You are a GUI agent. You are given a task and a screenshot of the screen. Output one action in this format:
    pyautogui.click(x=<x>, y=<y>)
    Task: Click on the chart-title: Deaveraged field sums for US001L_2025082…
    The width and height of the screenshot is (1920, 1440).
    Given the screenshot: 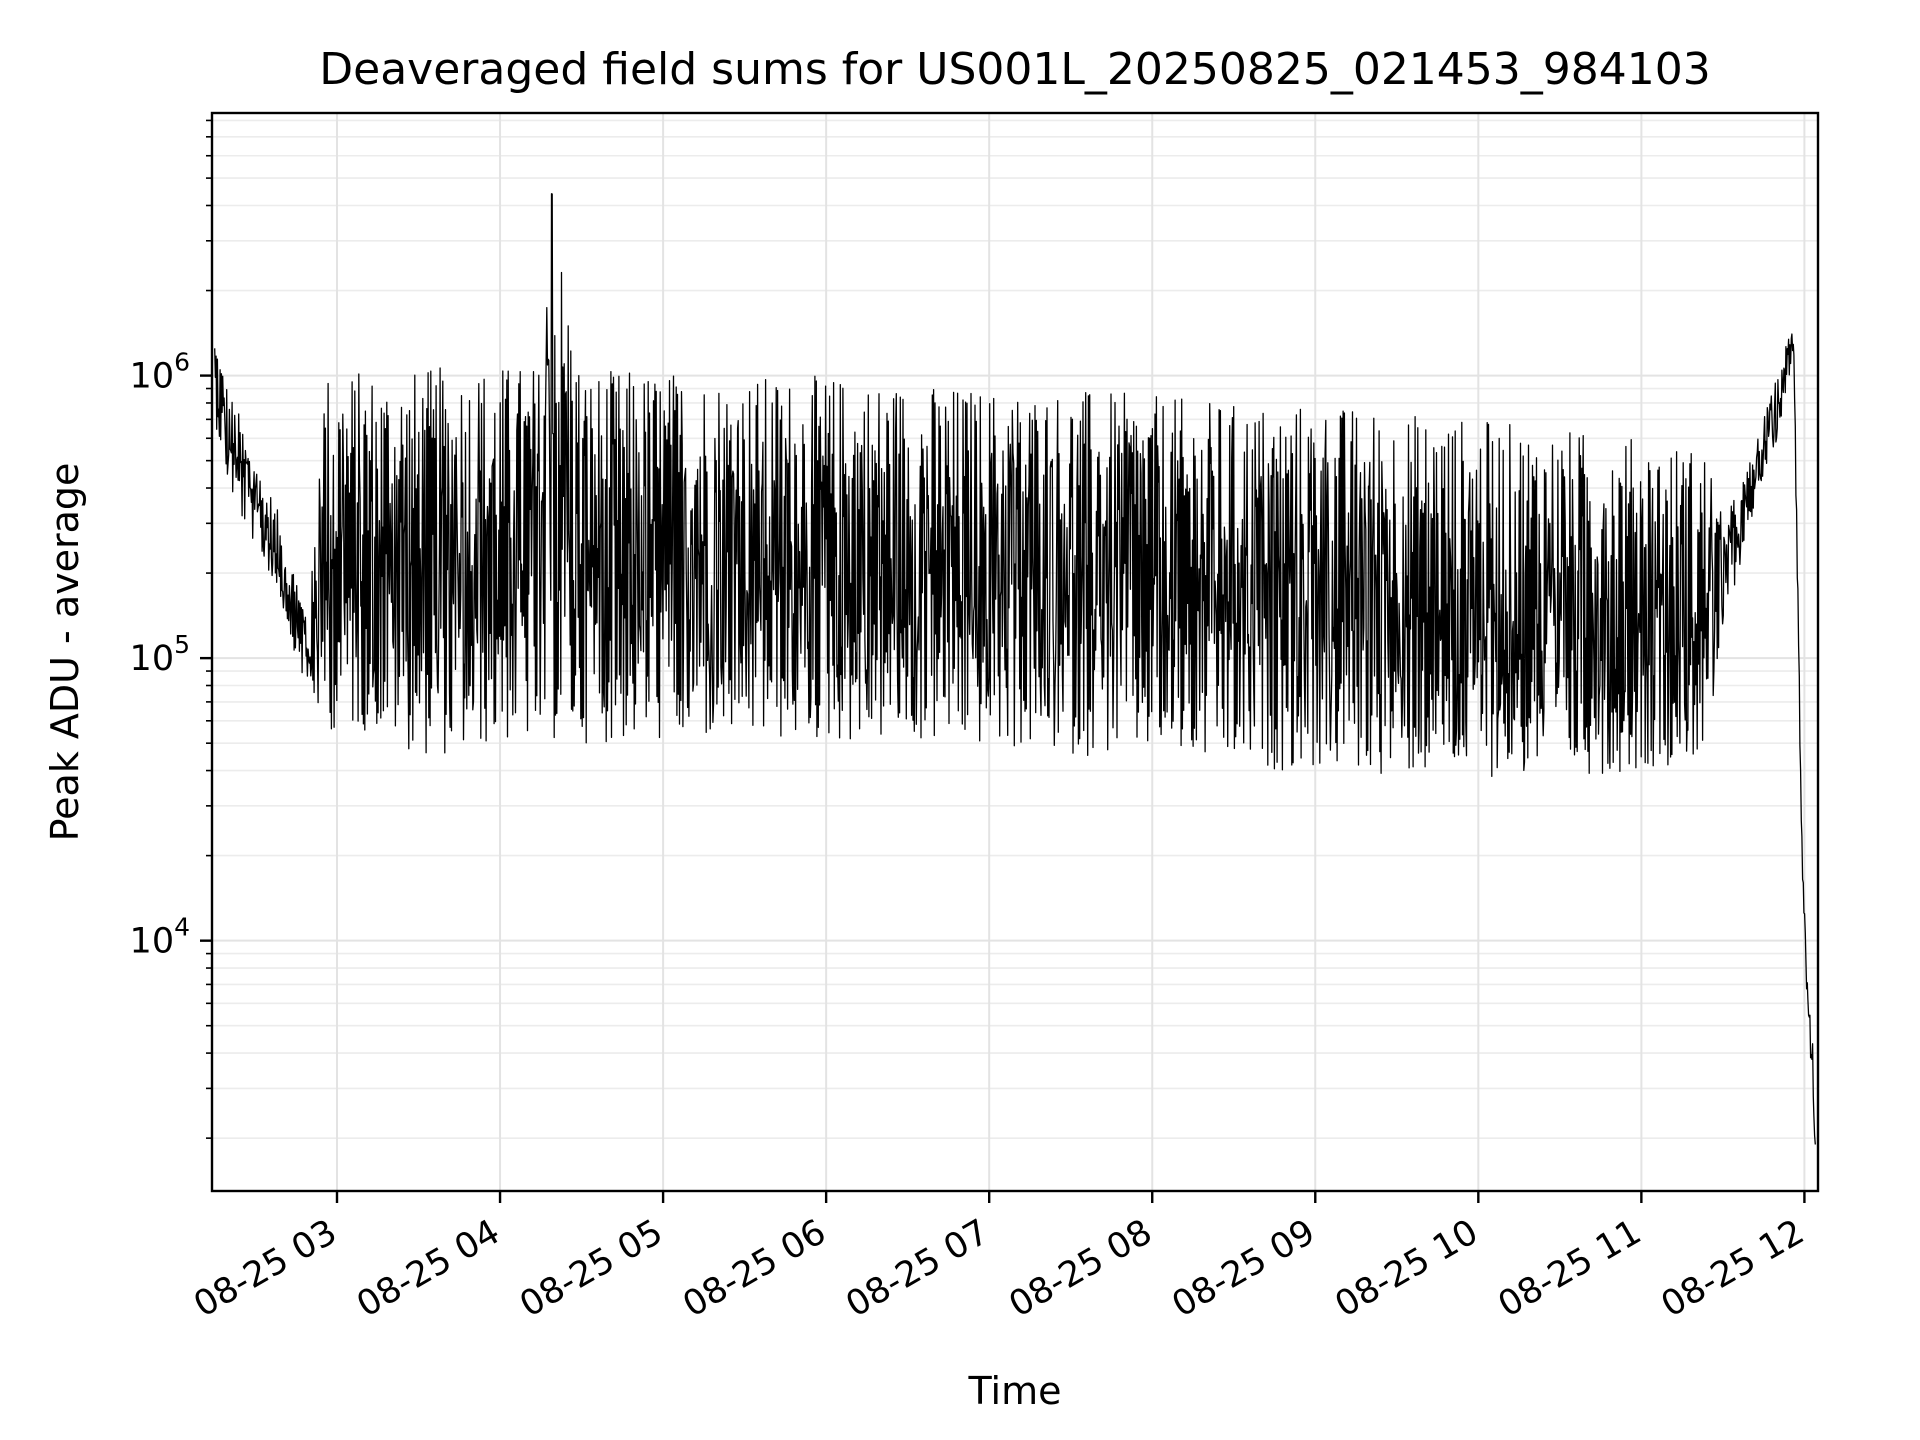 What is the action you would take?
    pyautogui.click(x=1015, y=69)
    